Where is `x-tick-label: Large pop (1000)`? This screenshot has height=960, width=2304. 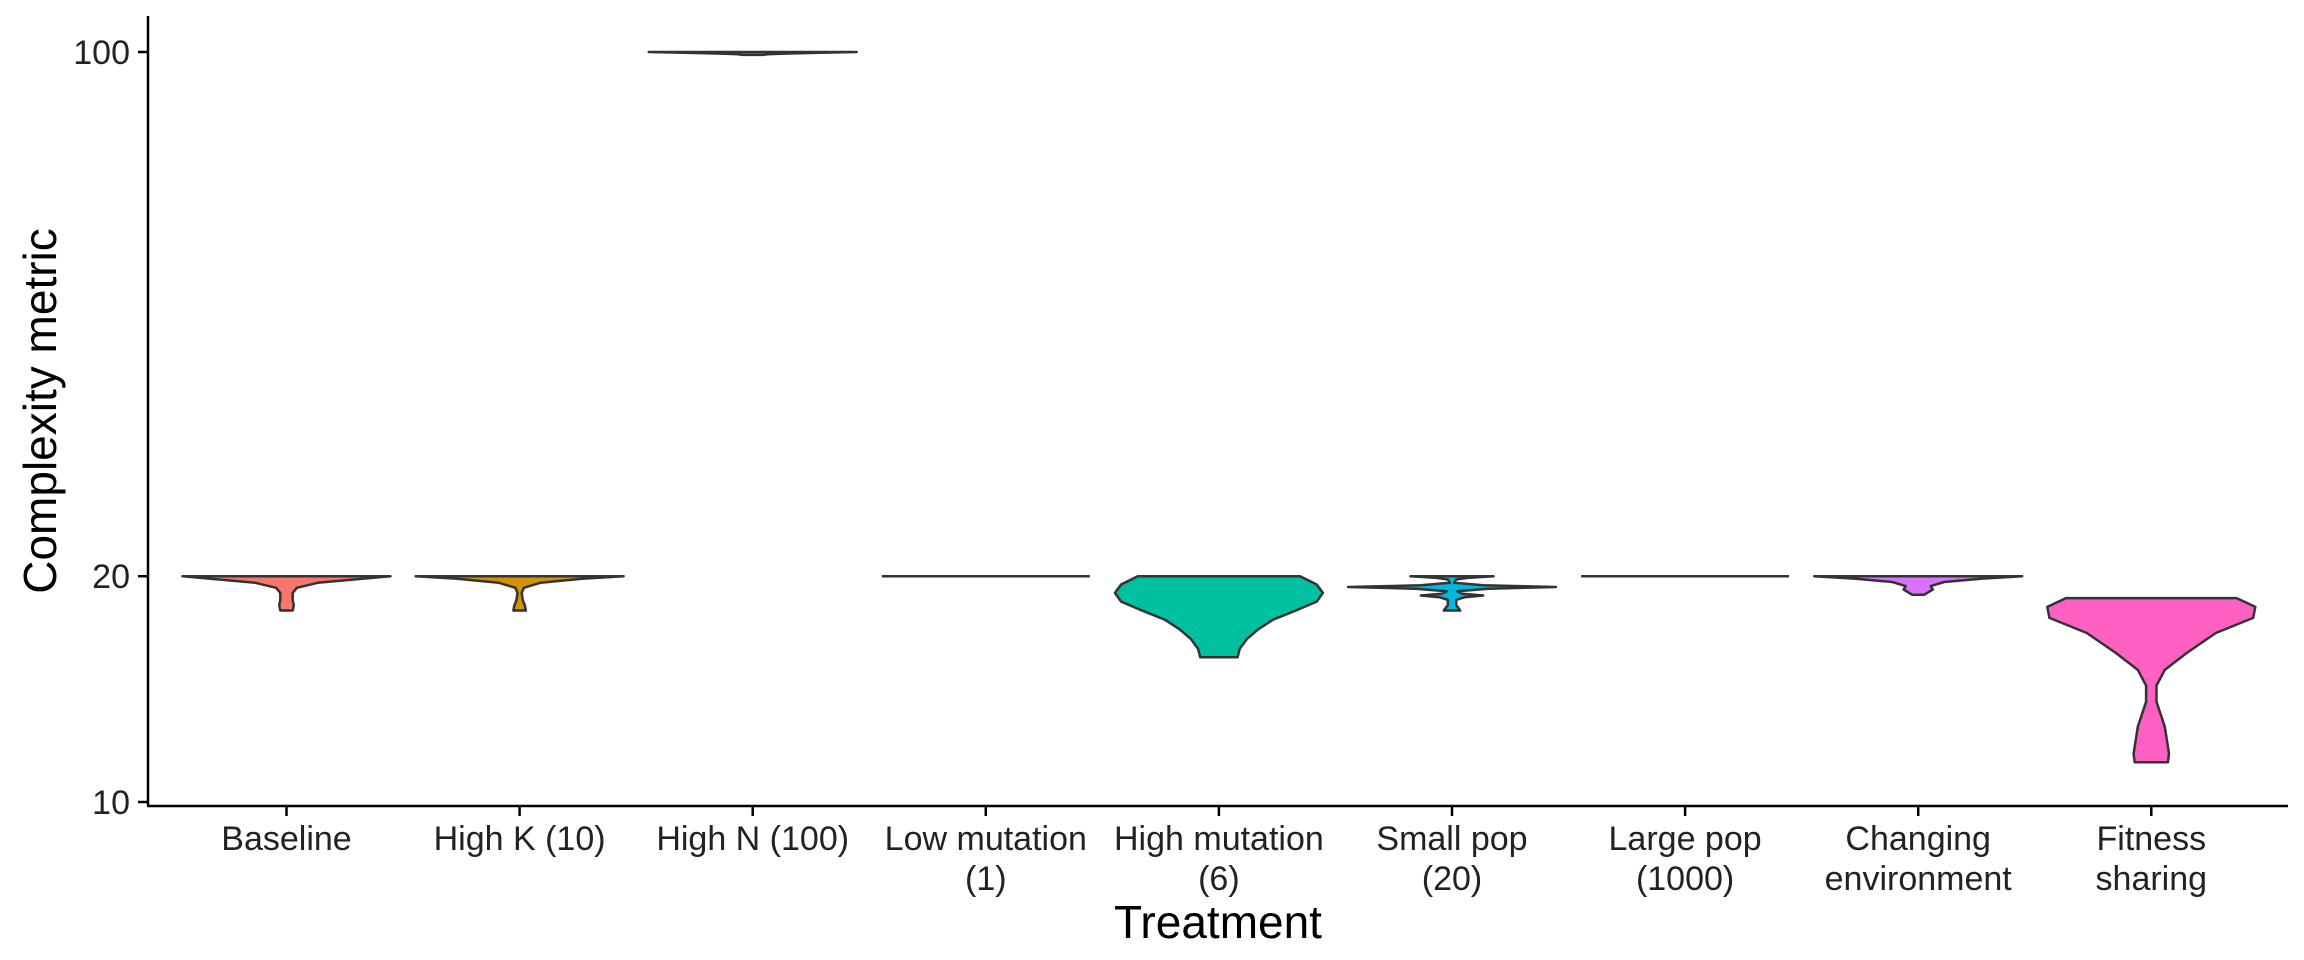
x-tick-label: Large pop (1000) is located at coordinates (1685, 859).